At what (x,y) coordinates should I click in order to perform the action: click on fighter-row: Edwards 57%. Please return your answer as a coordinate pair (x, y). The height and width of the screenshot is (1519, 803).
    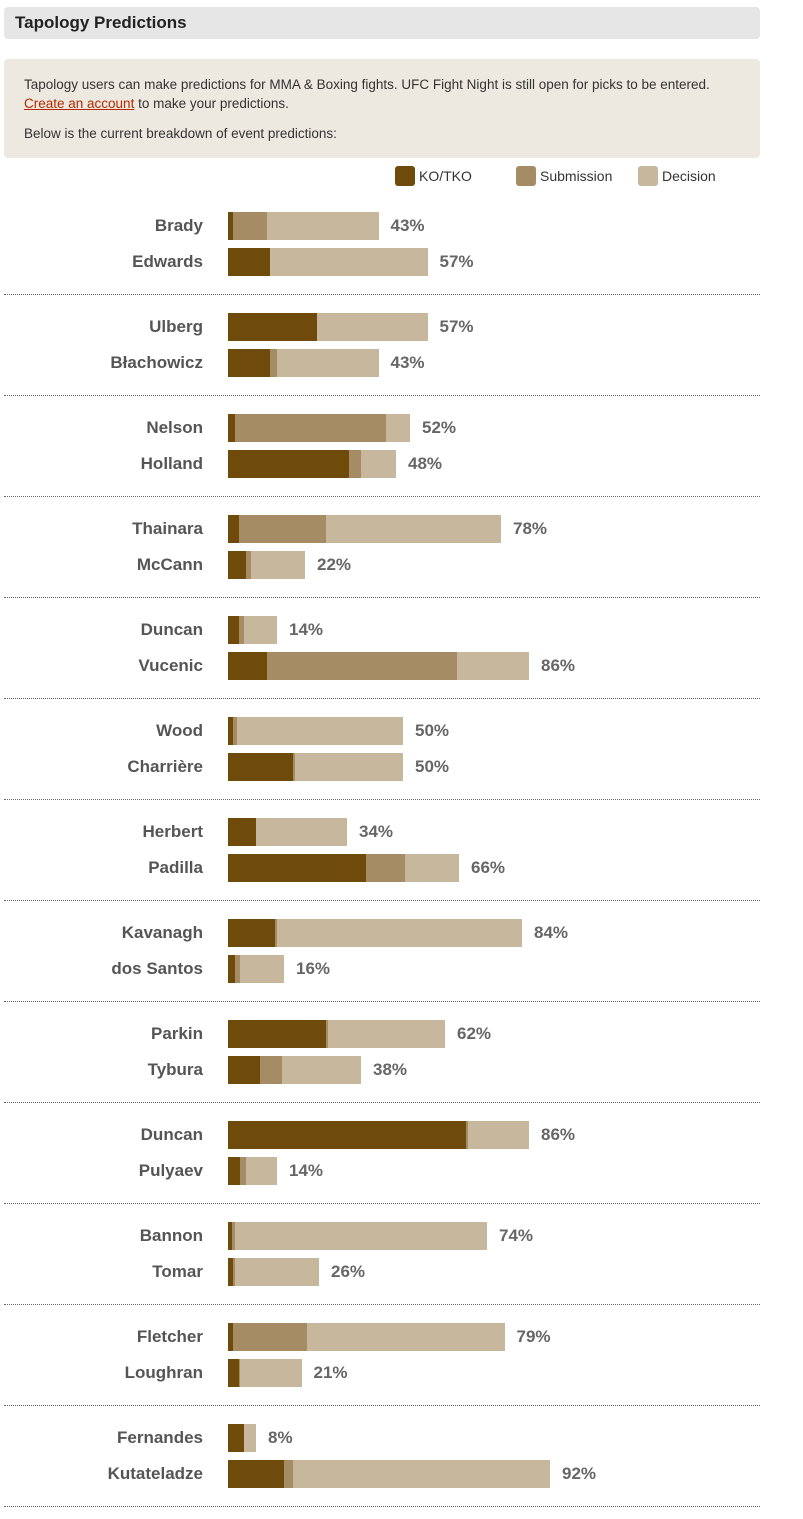
    Looking at the image, I should click on (382, 262).